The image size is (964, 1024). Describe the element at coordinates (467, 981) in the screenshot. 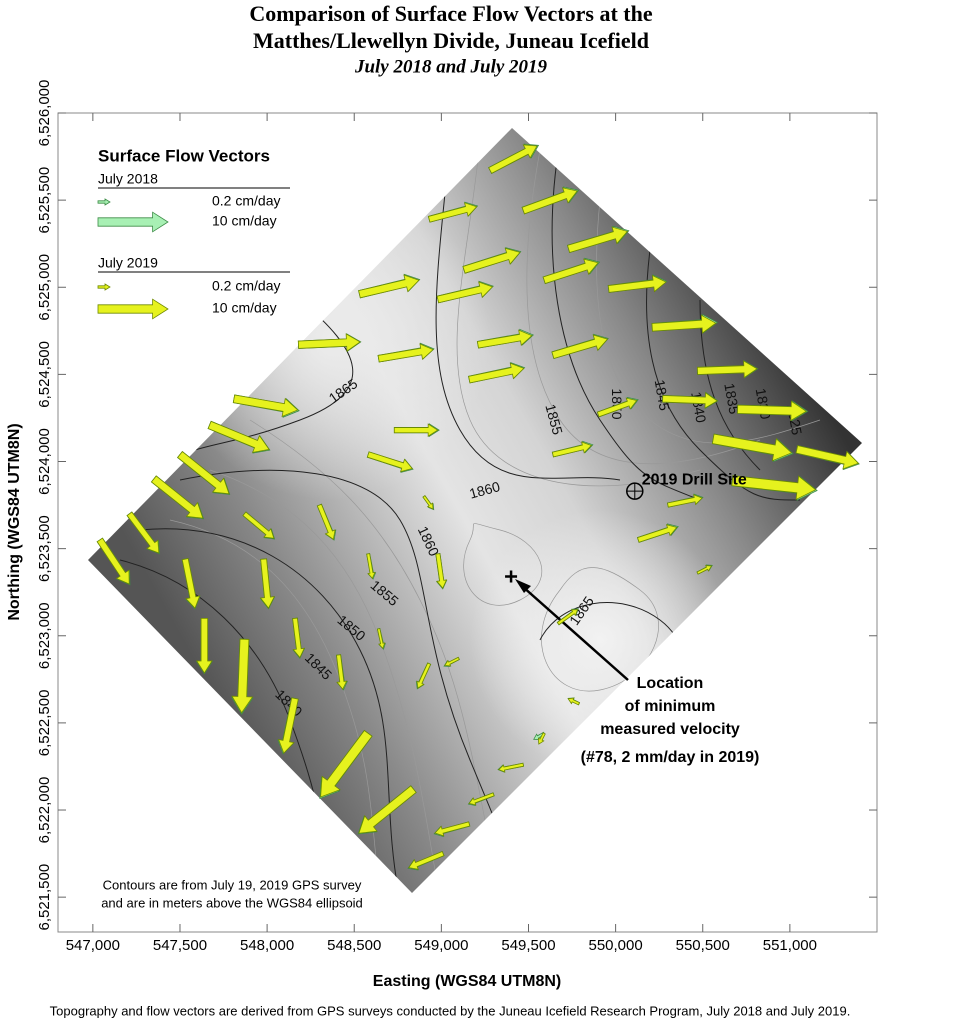

I see `x-axis-label: Easting (WGS84 UTM8N)` at that location.